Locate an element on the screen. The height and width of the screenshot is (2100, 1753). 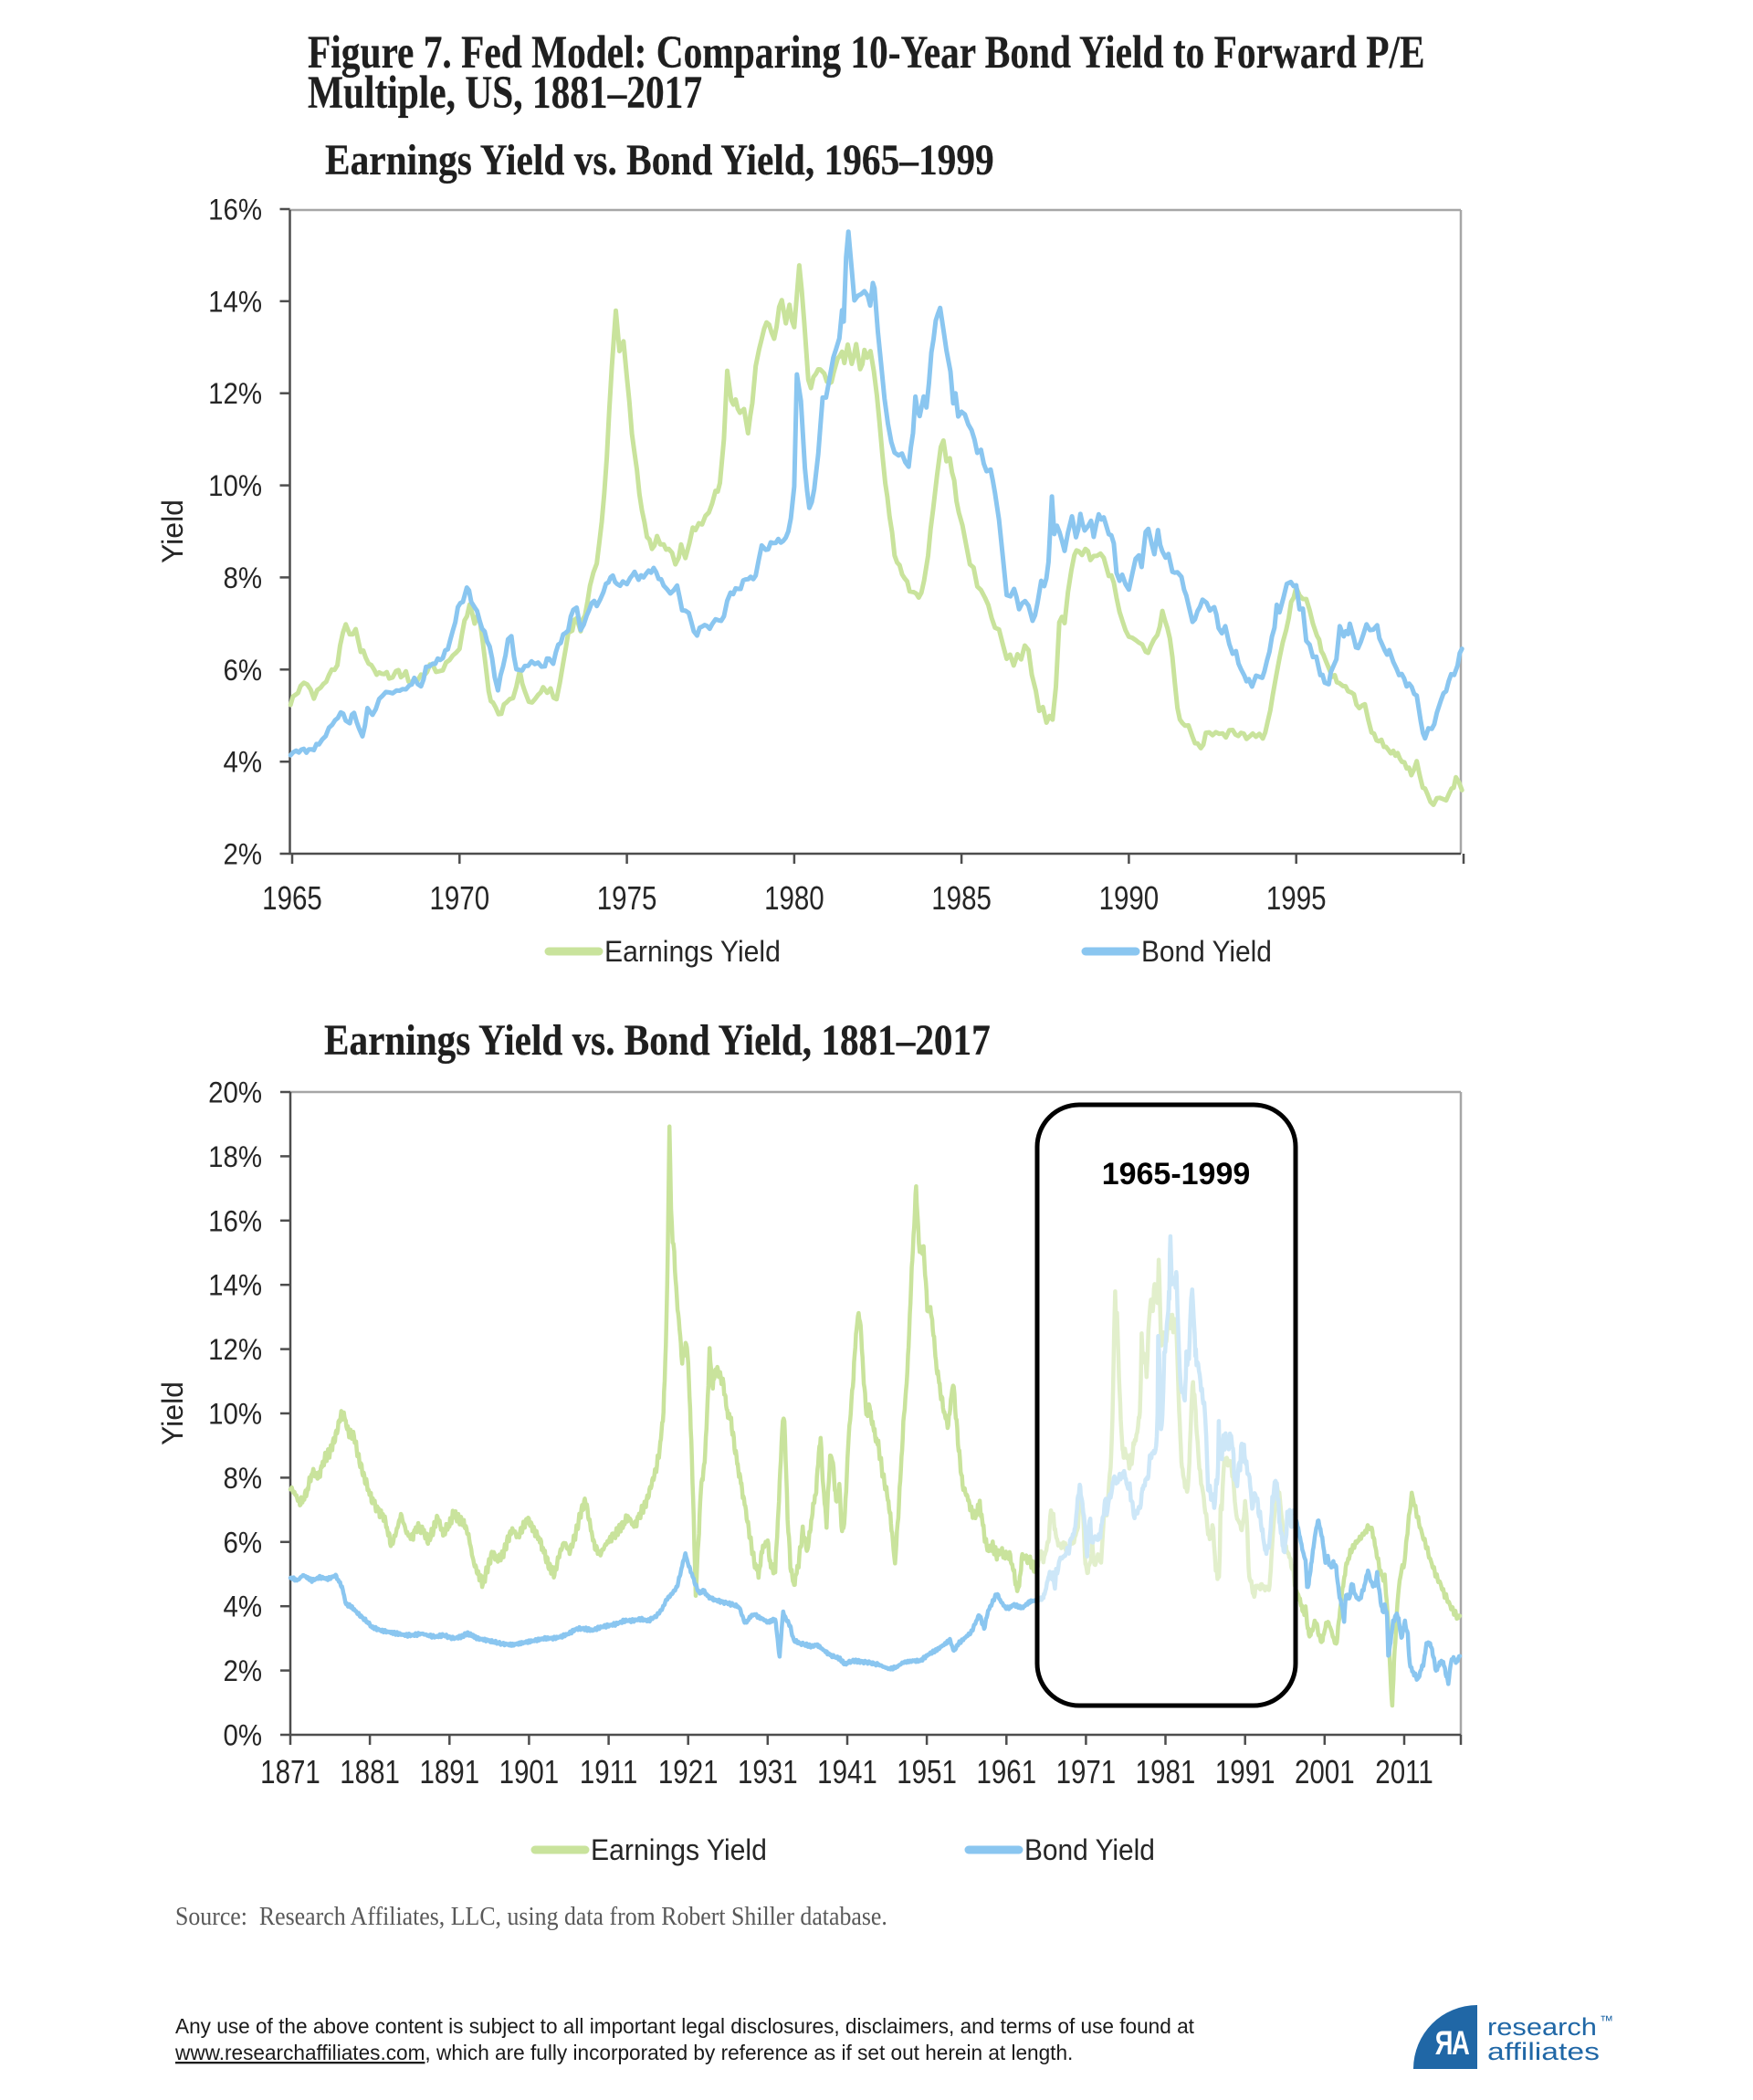
svg-text: 1901 is located at coordinates (529, 1772).